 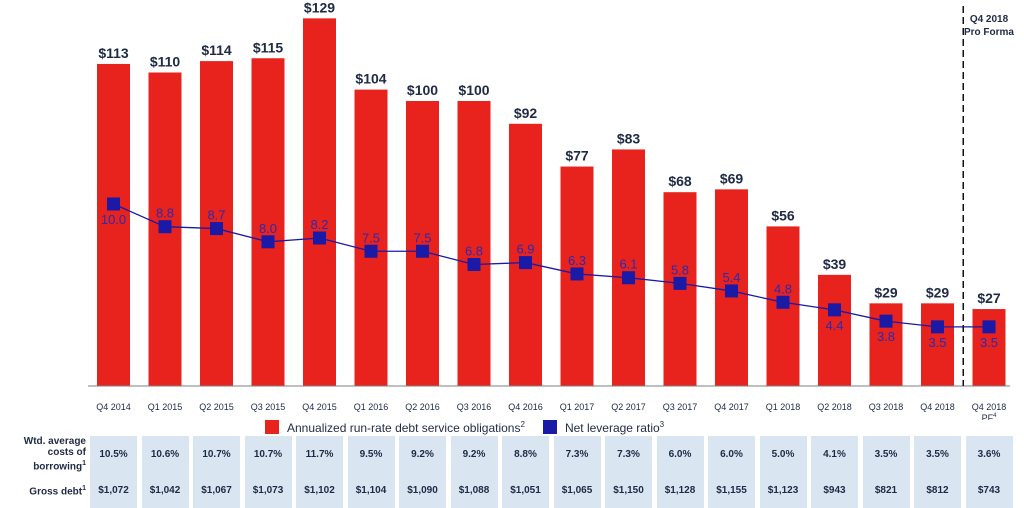 What do you see at coordinates (989, 19) in the screenshot?
I see `pro-forma-header: Q4 2018` at bounding box center [989, 19].